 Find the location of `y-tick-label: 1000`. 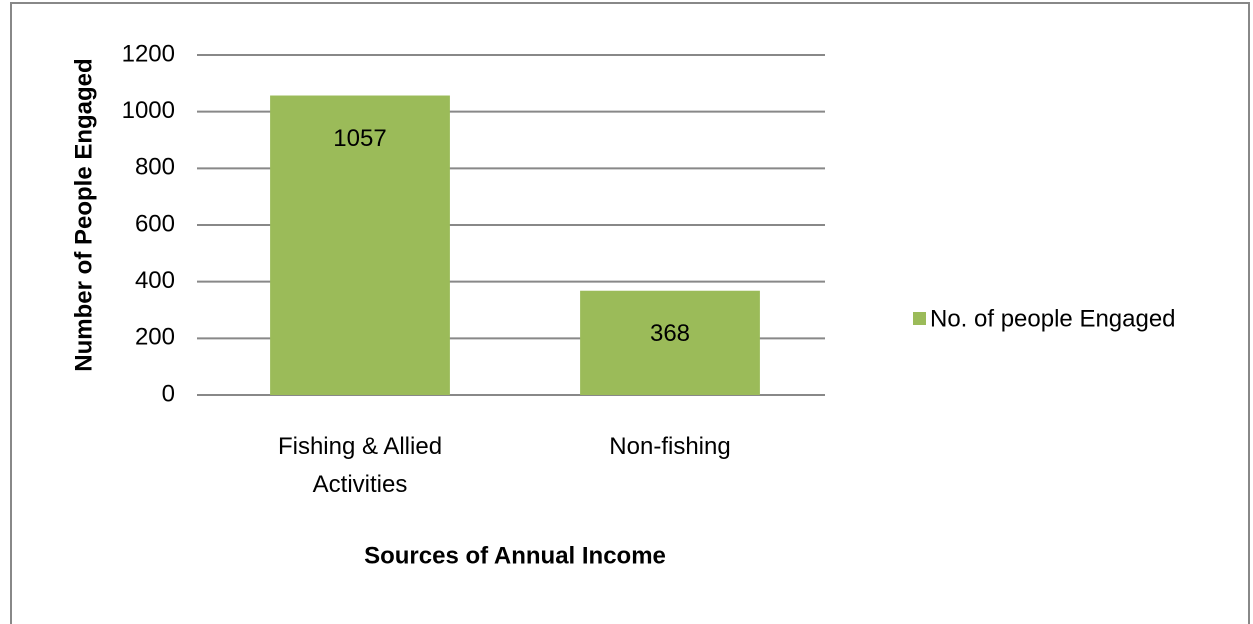

y-tick-label: 1000 is located at coordinates (148, 110).